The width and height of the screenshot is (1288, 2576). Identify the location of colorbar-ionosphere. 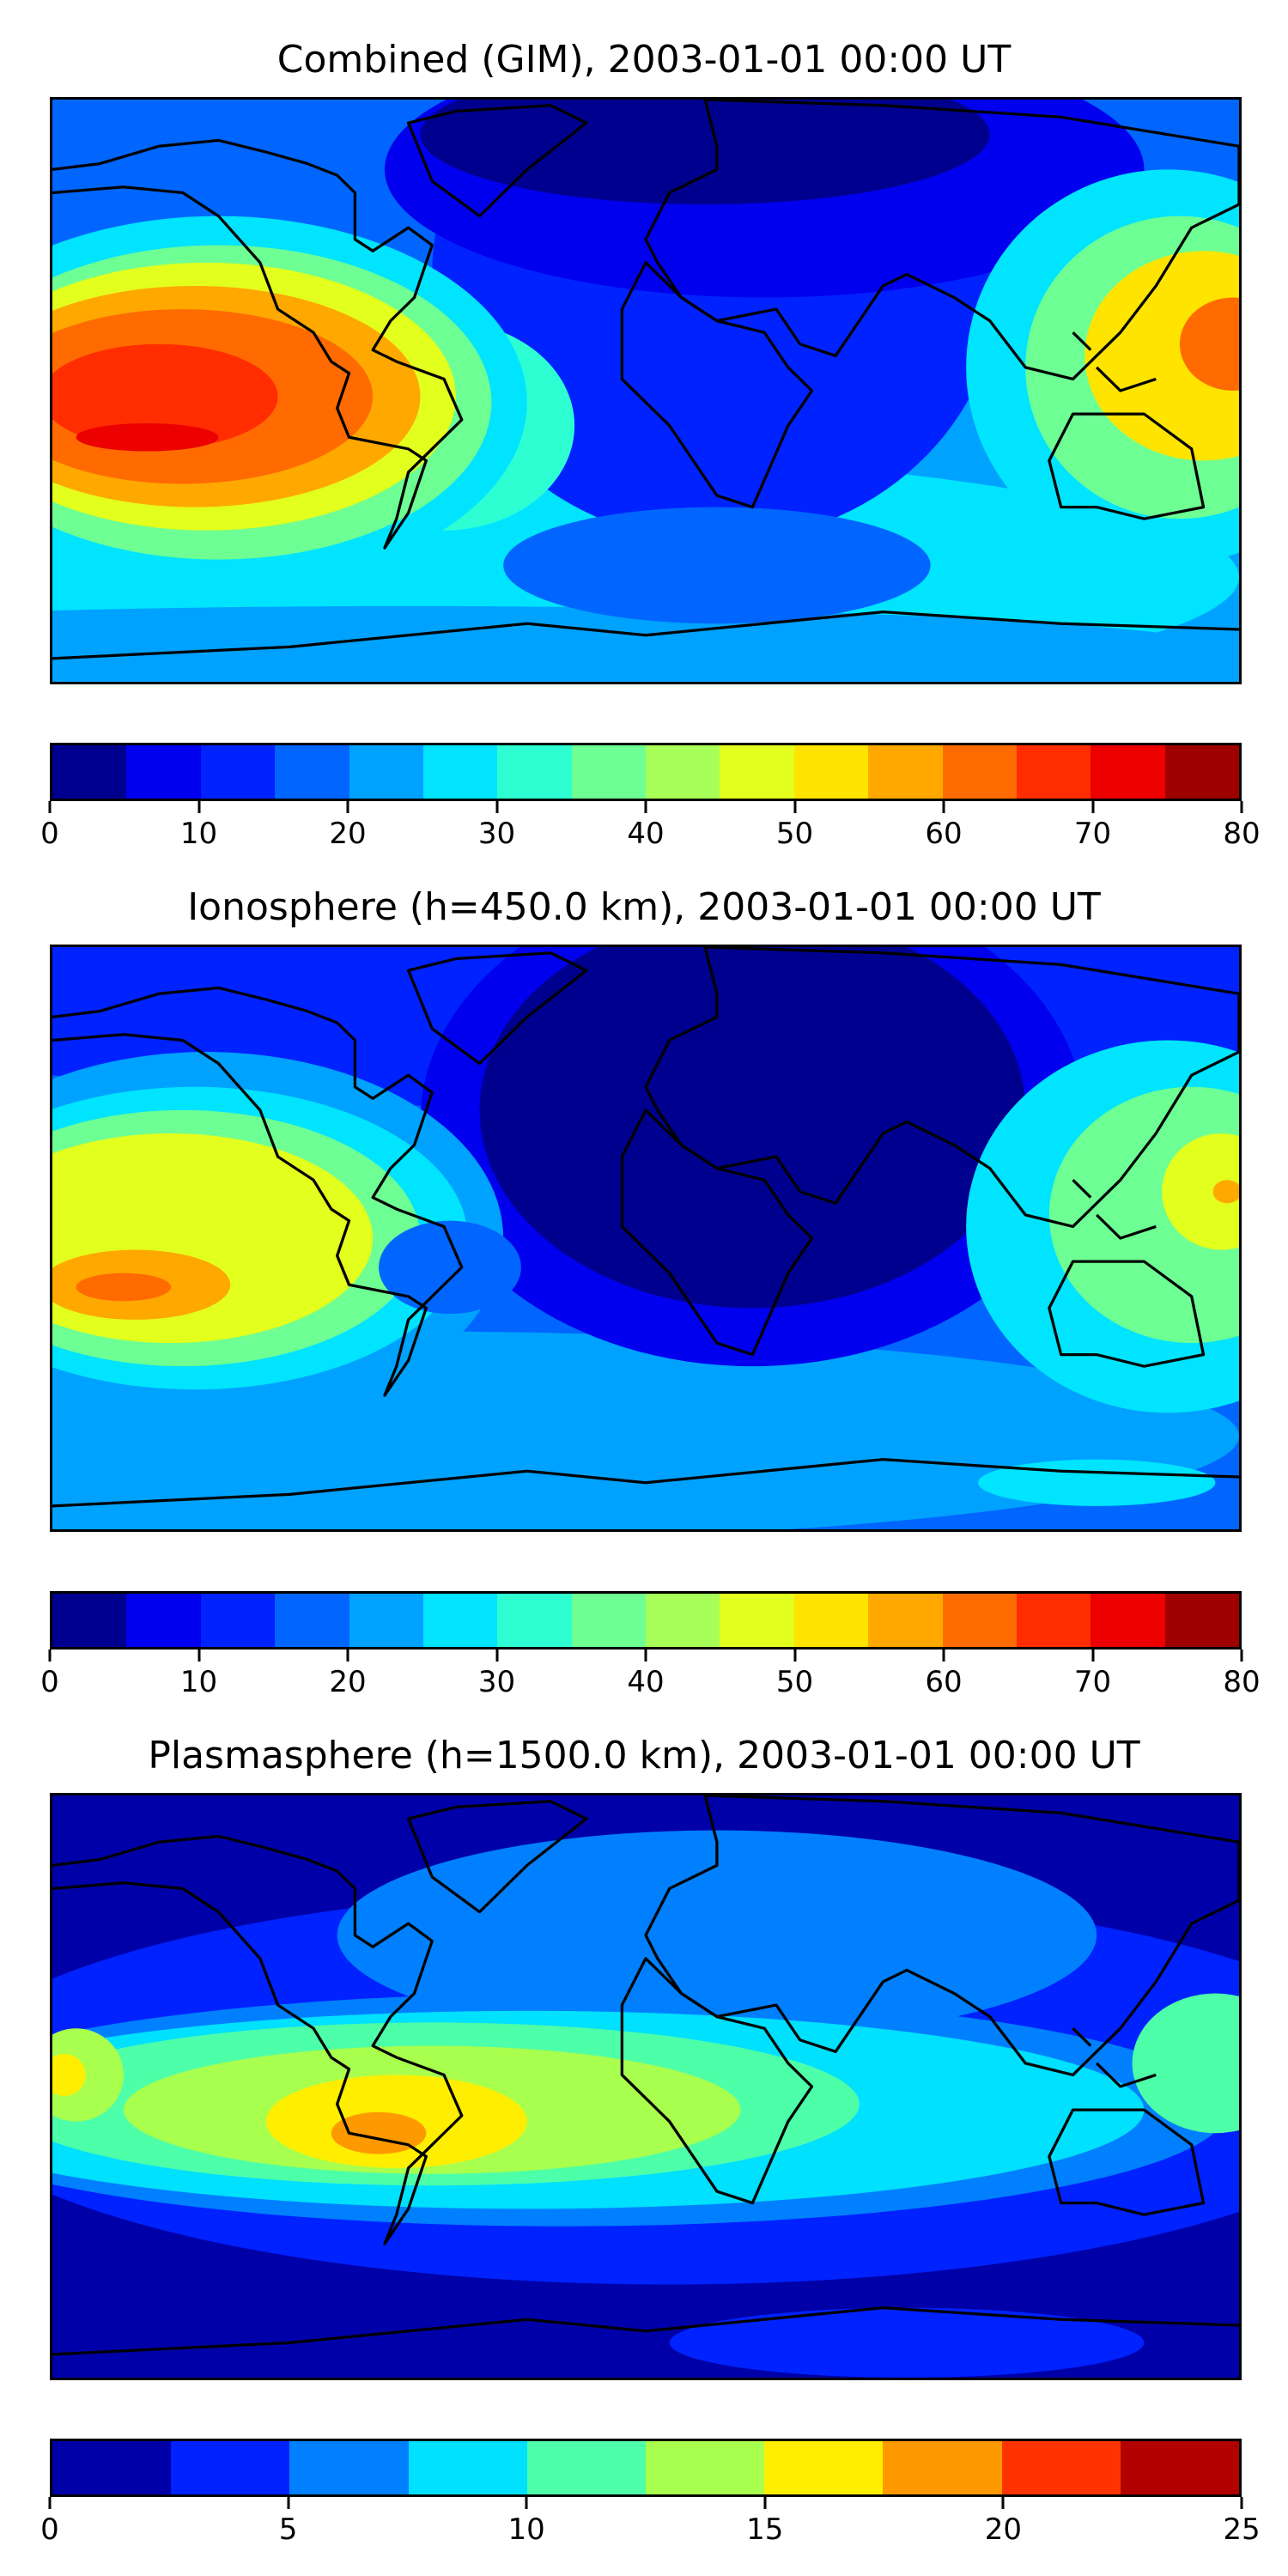
(646, 1620).